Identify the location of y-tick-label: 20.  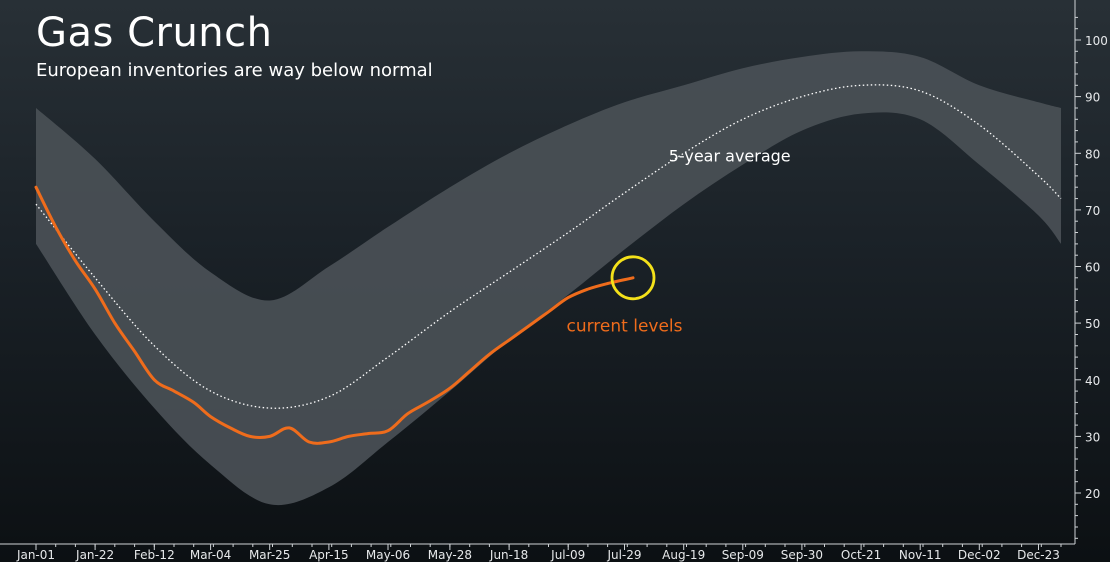
(1092, 494).